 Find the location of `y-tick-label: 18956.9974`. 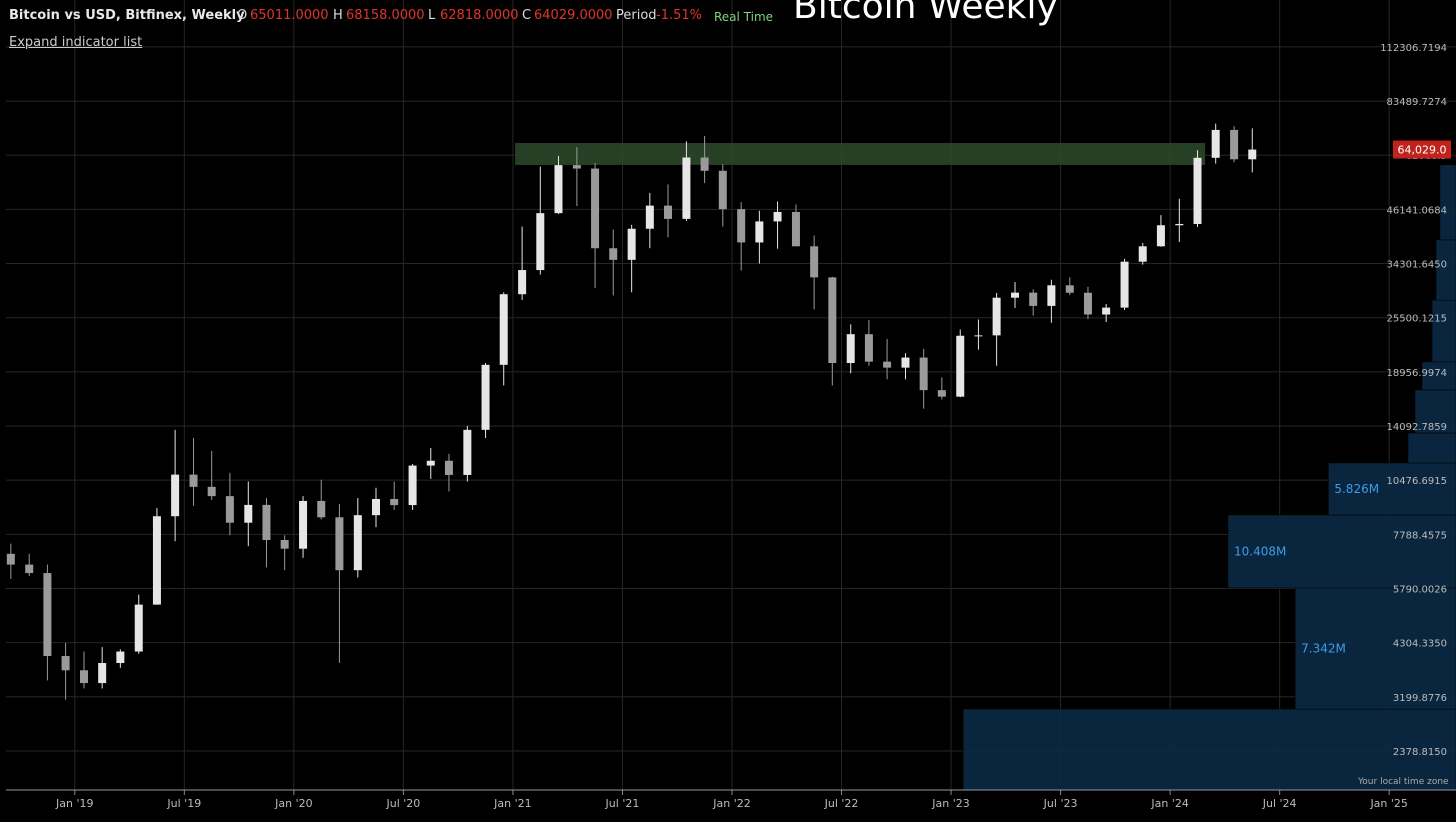

y-tick-label: 18956.9974 is located at coordinates (1417, 373).